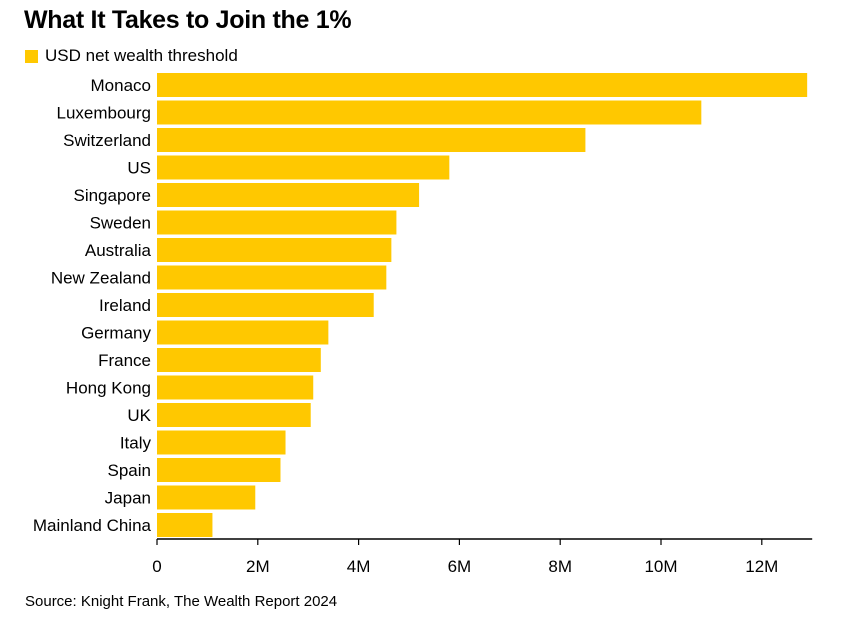 This screenshot has width=850, height=625. What do you see at coordinates (482, 85) in the screenshot?
I see `bar-monaco` at bounding box center [482, 85].